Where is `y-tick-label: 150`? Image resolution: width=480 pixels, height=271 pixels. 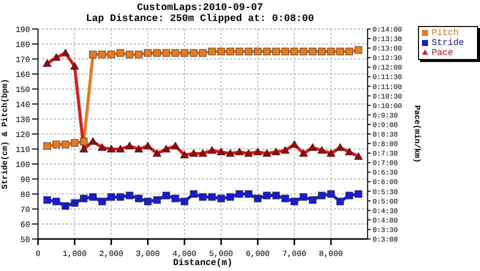
y-tick-label: 150 is located at coordinates (23, 90).